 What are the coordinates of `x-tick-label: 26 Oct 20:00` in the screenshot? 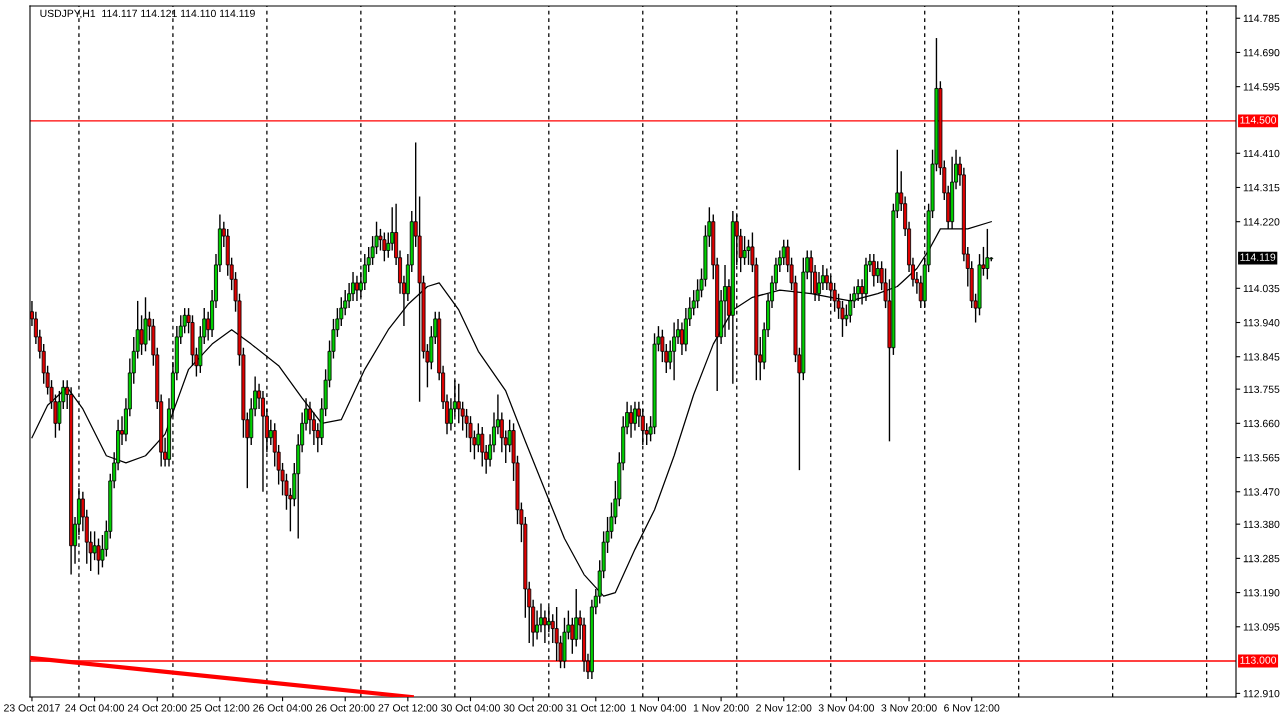 It's located at (345, 708).